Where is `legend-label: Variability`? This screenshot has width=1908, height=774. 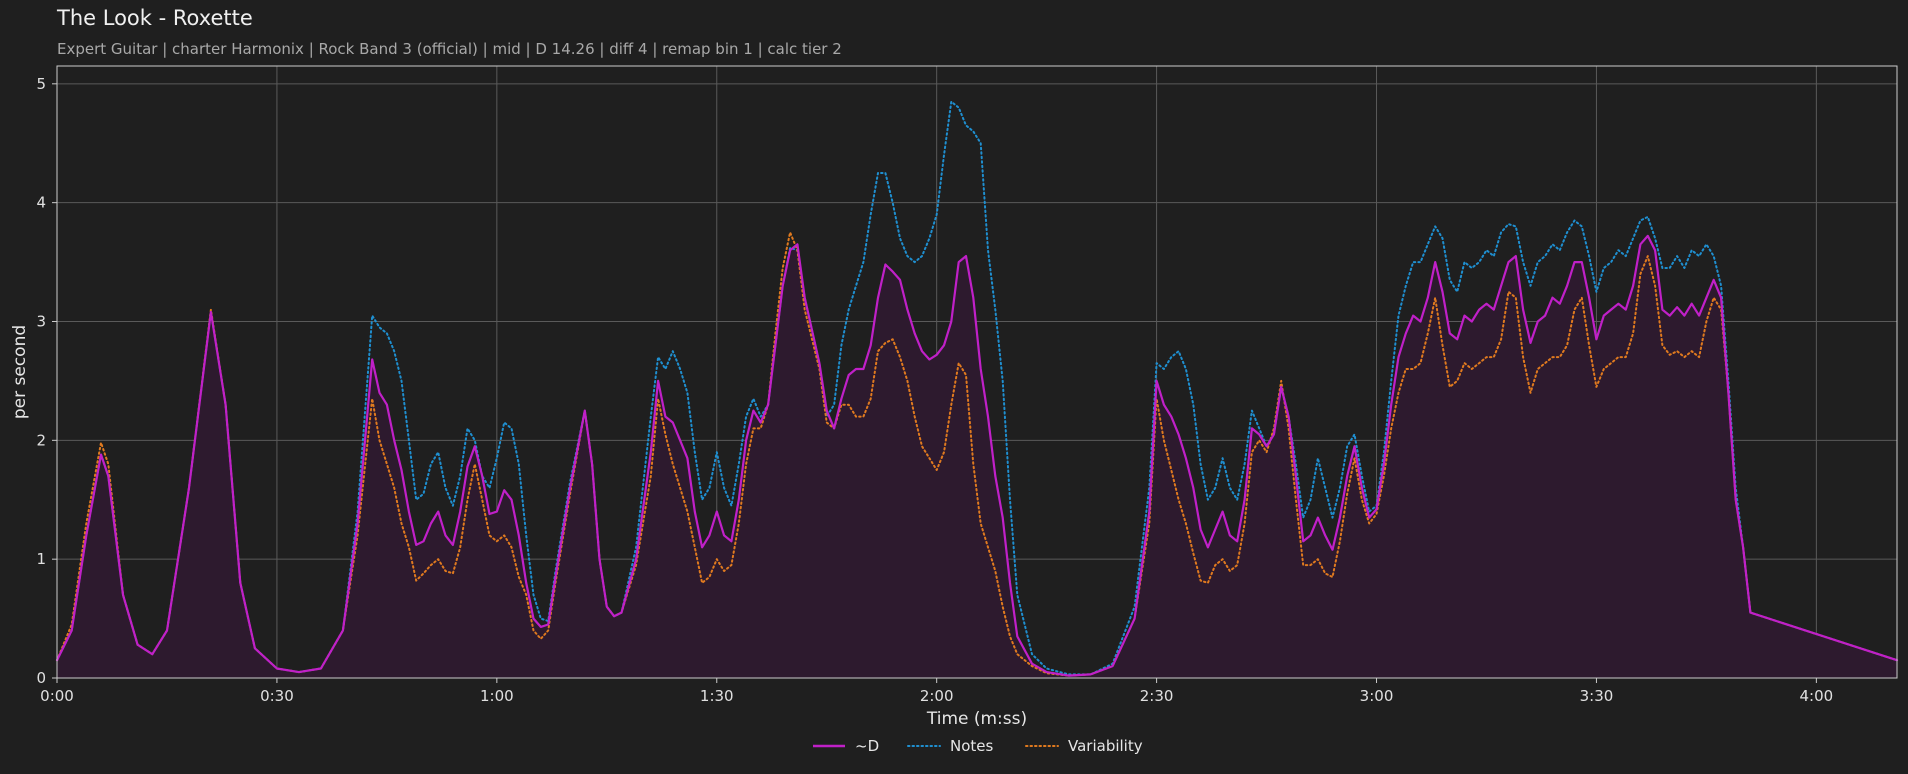
legend-label: Variability is located at coordinates (1105, 746).